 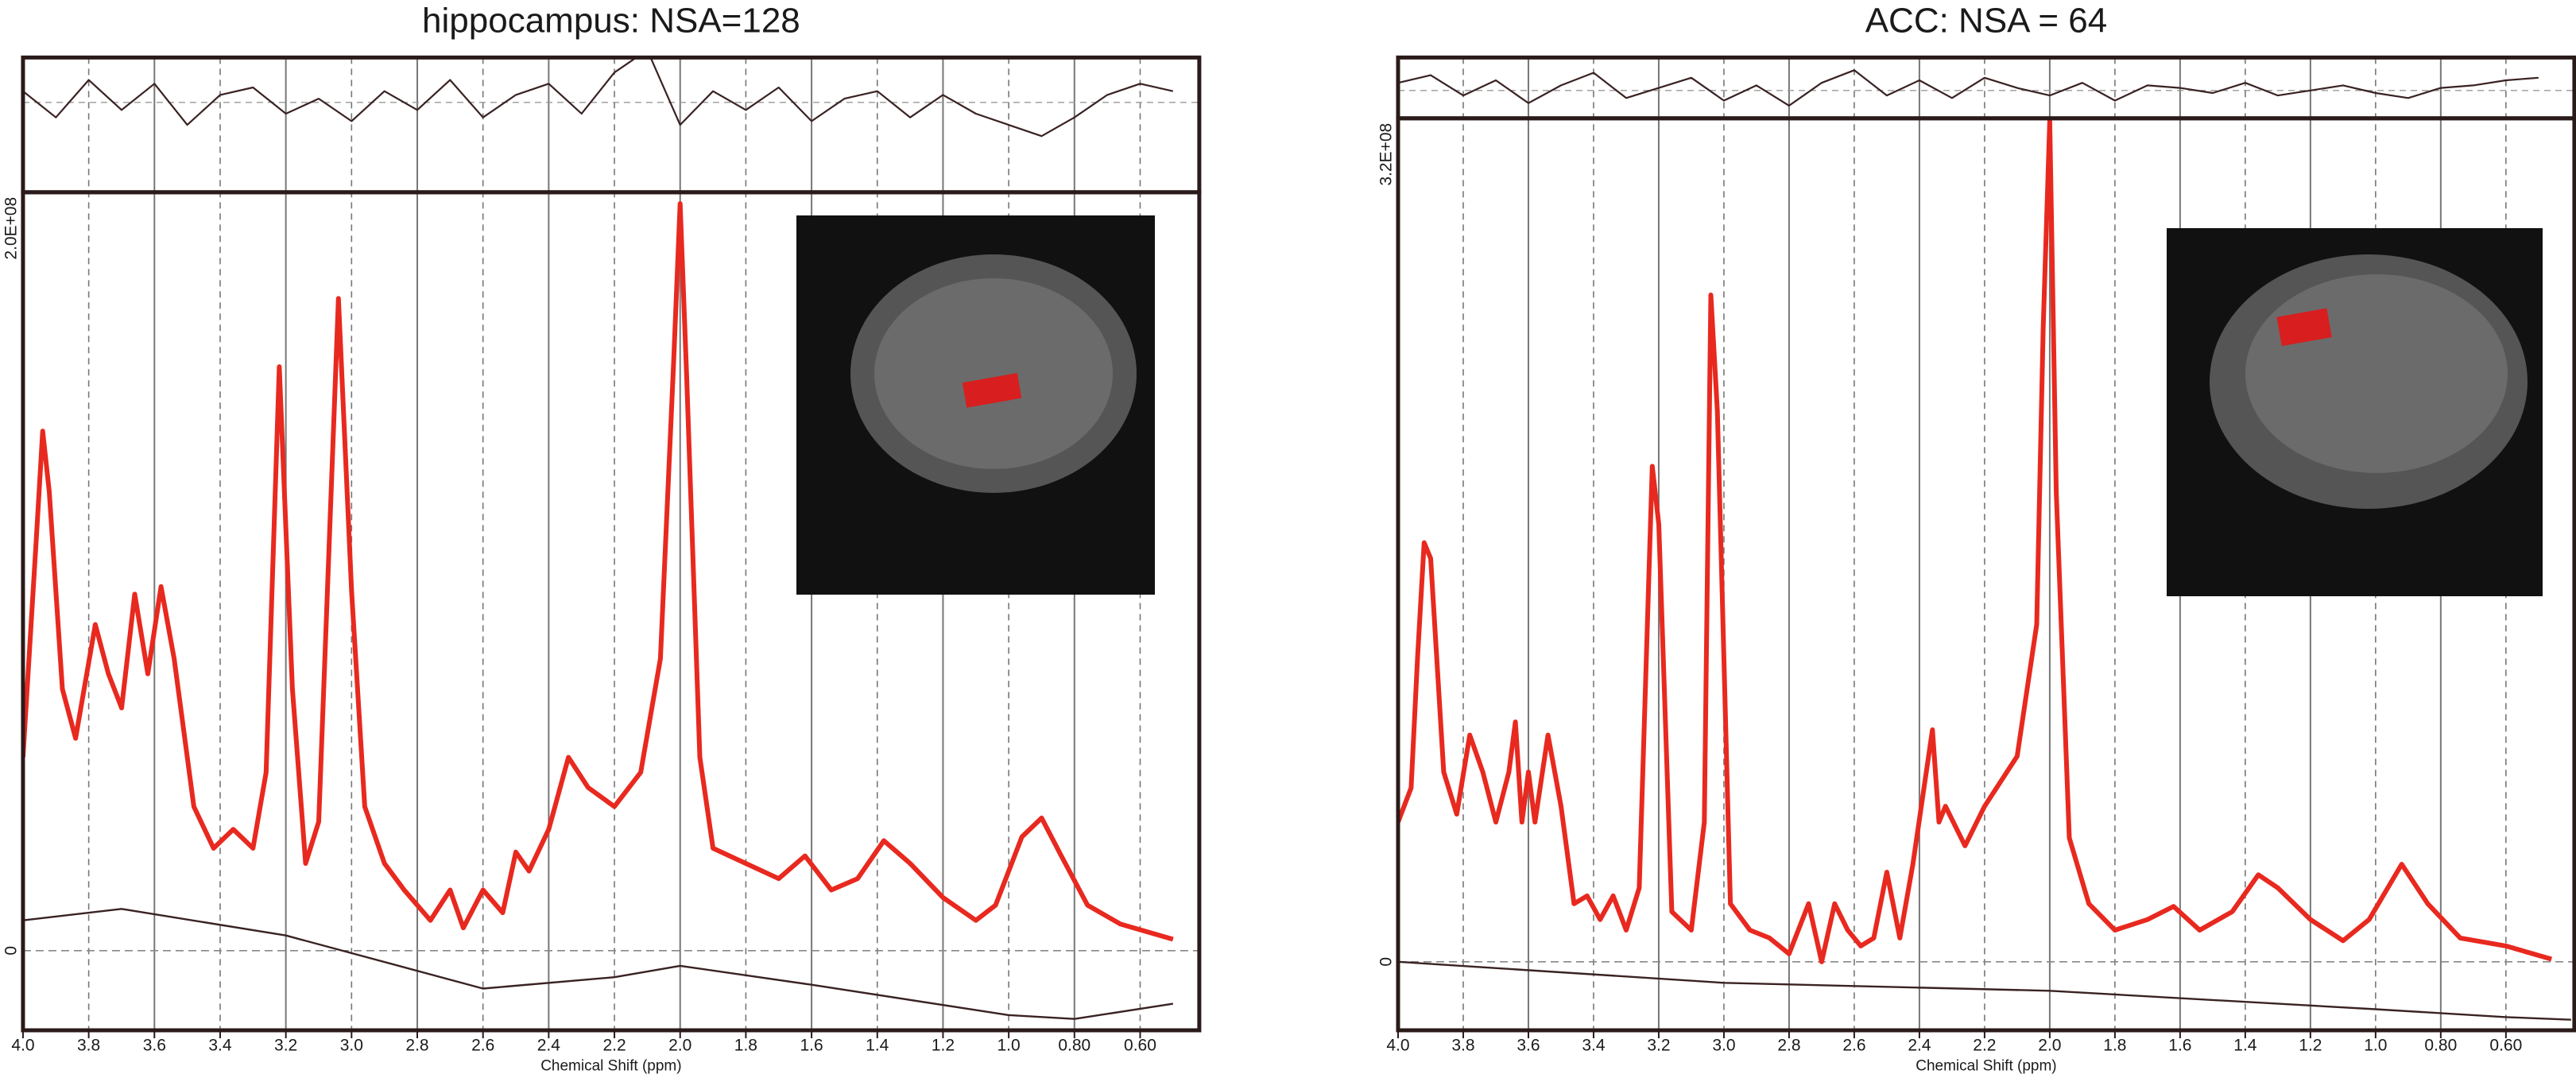 I want to click on chart-title: ACC: NSA = 64, so click(x=1986, y=21).